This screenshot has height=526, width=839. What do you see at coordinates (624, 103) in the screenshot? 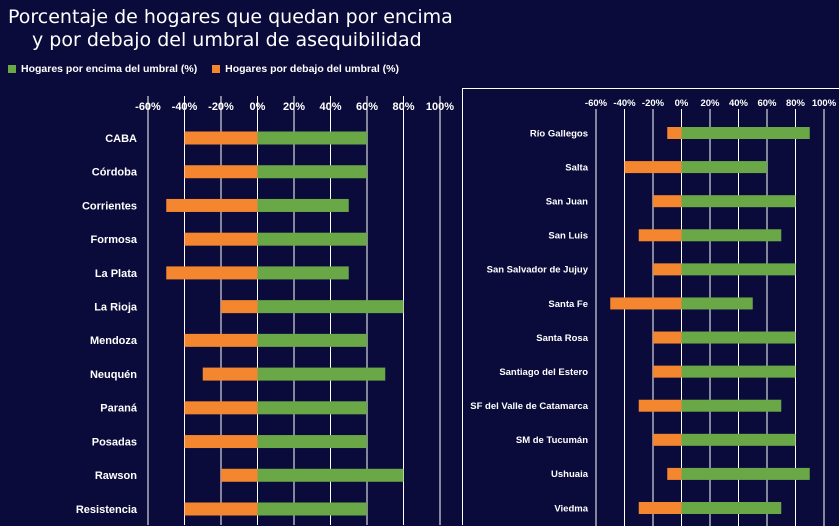
I see `chart1-x-tick-label: -40%` at bounding box center [624, 103].